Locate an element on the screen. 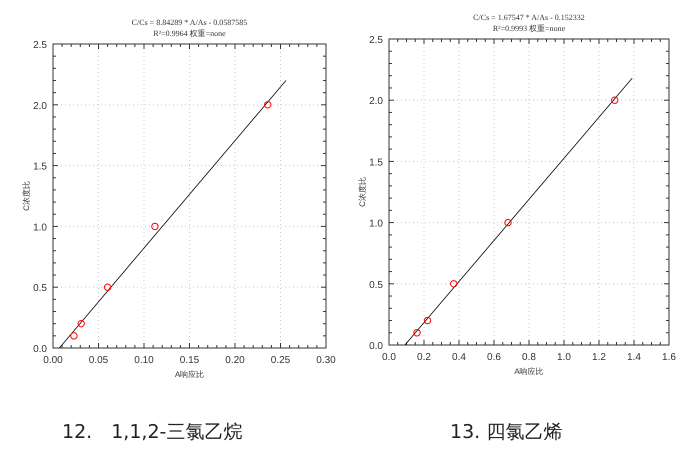 This screenshot has width=689, height=465. x-tick-label: 0.2 is located at coordinates (424, 357).